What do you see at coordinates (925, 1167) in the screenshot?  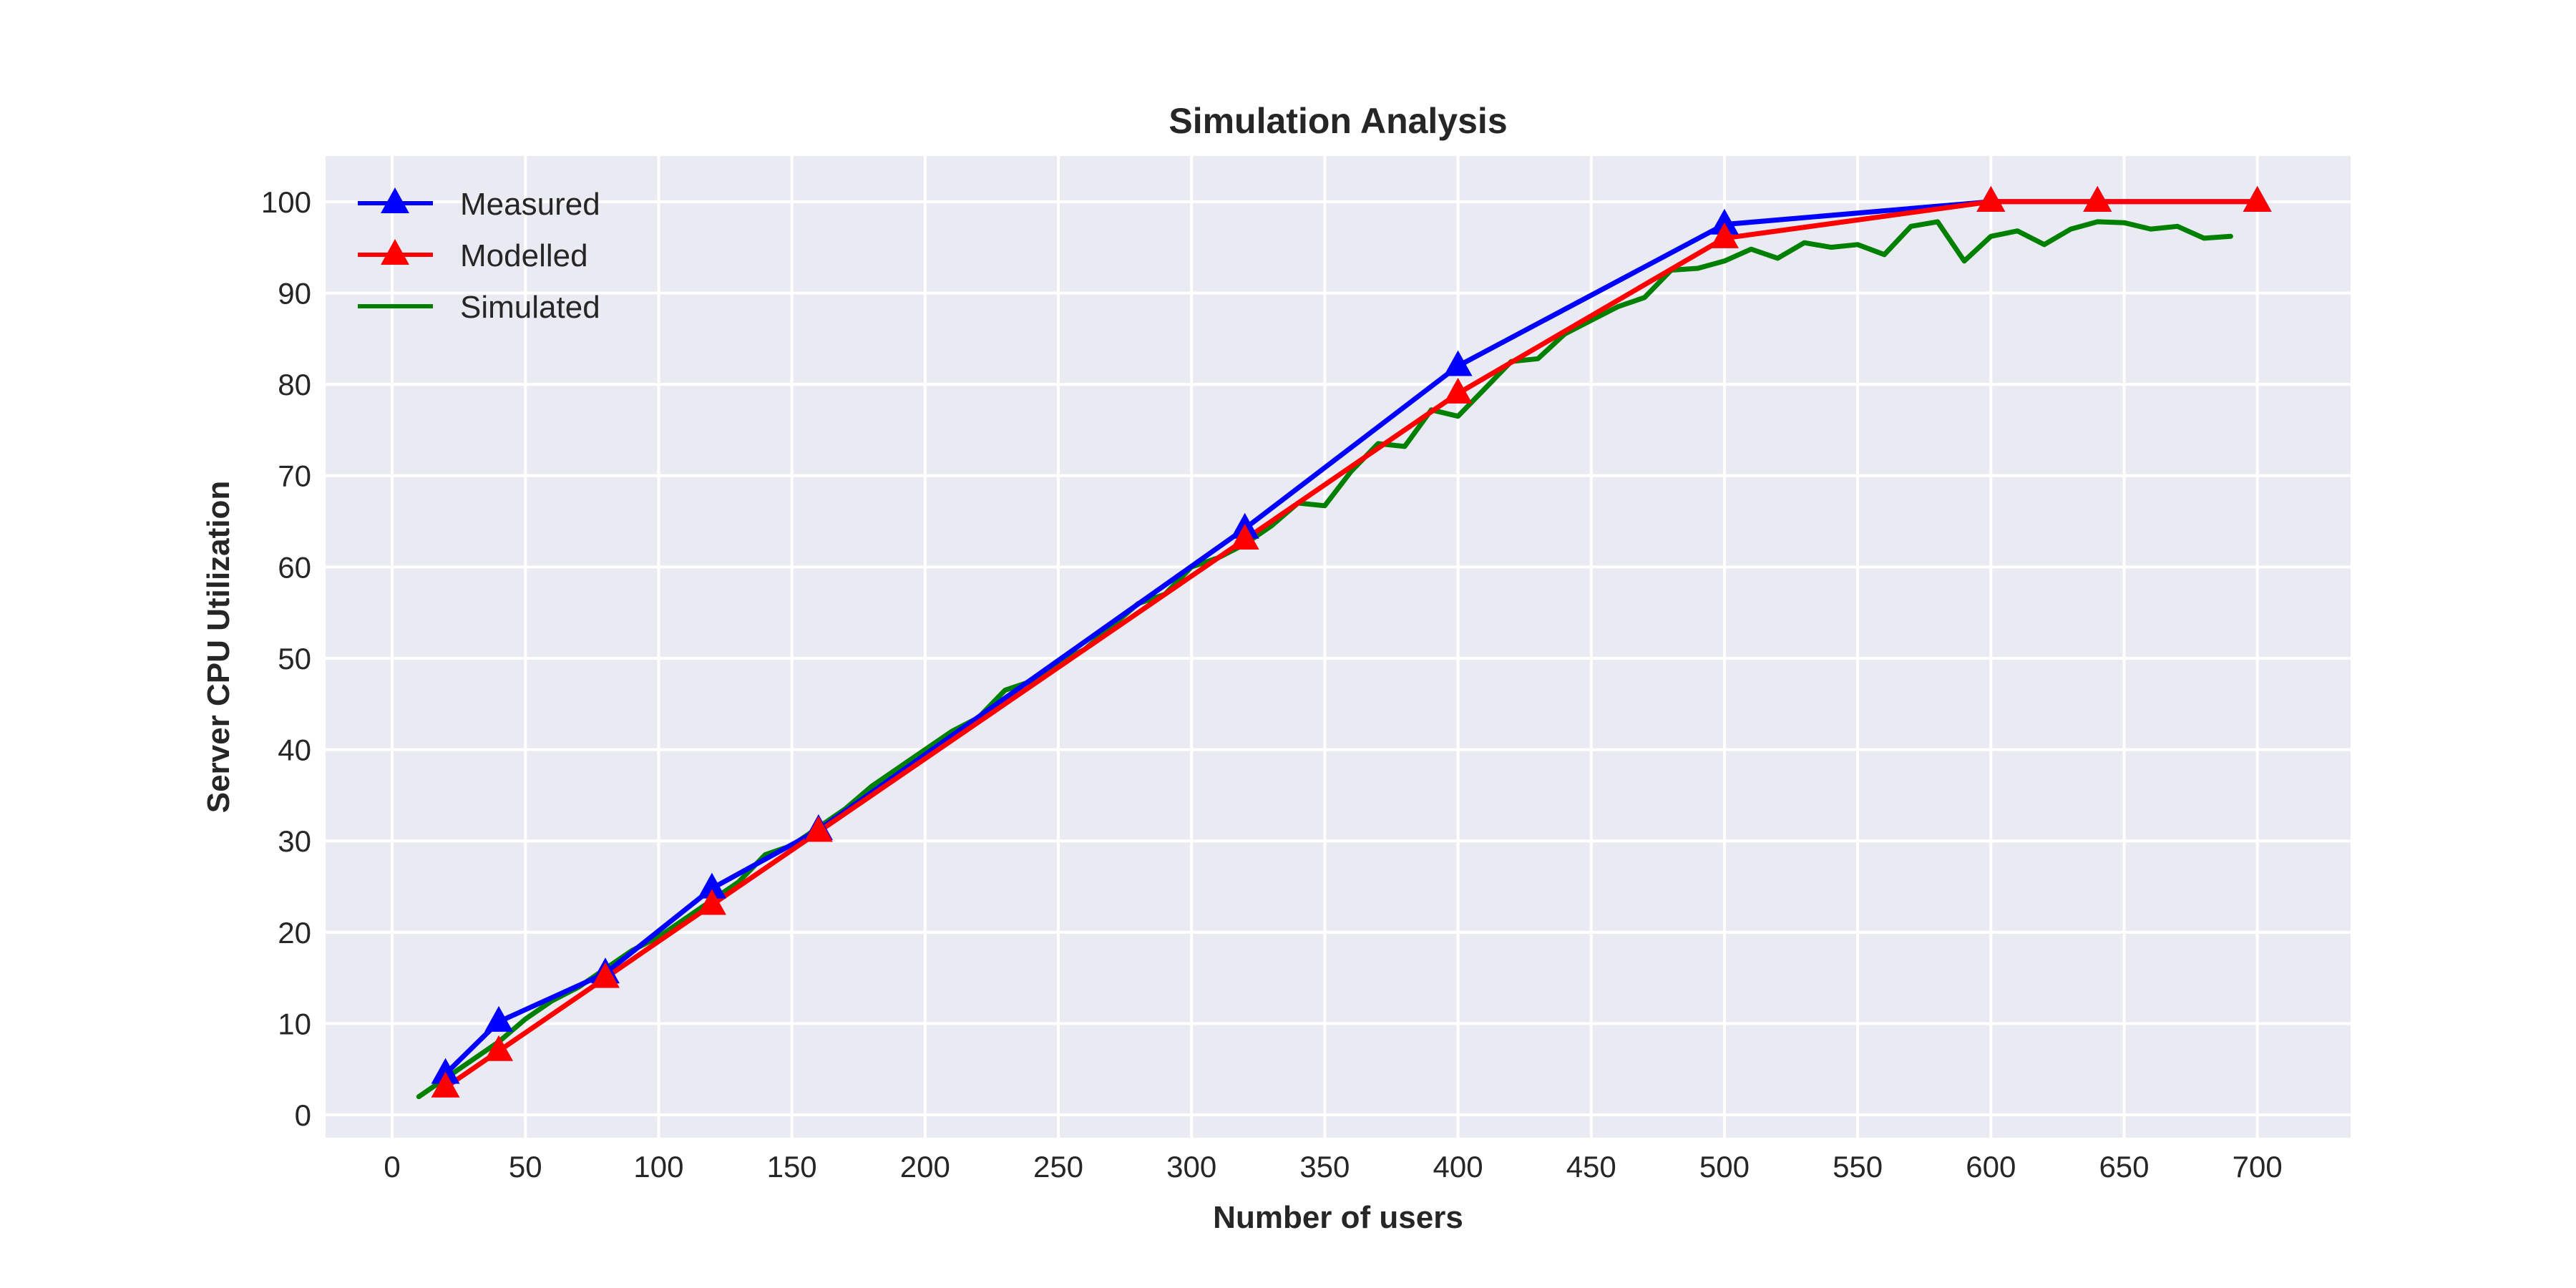 I see `x-tick-label: 200` at bounding box center [925, 1167].